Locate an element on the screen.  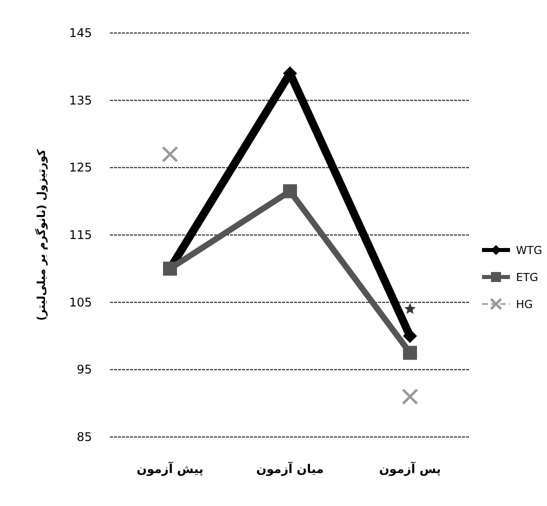
y-tick-label: 95 is located at coordinates (84, 369).